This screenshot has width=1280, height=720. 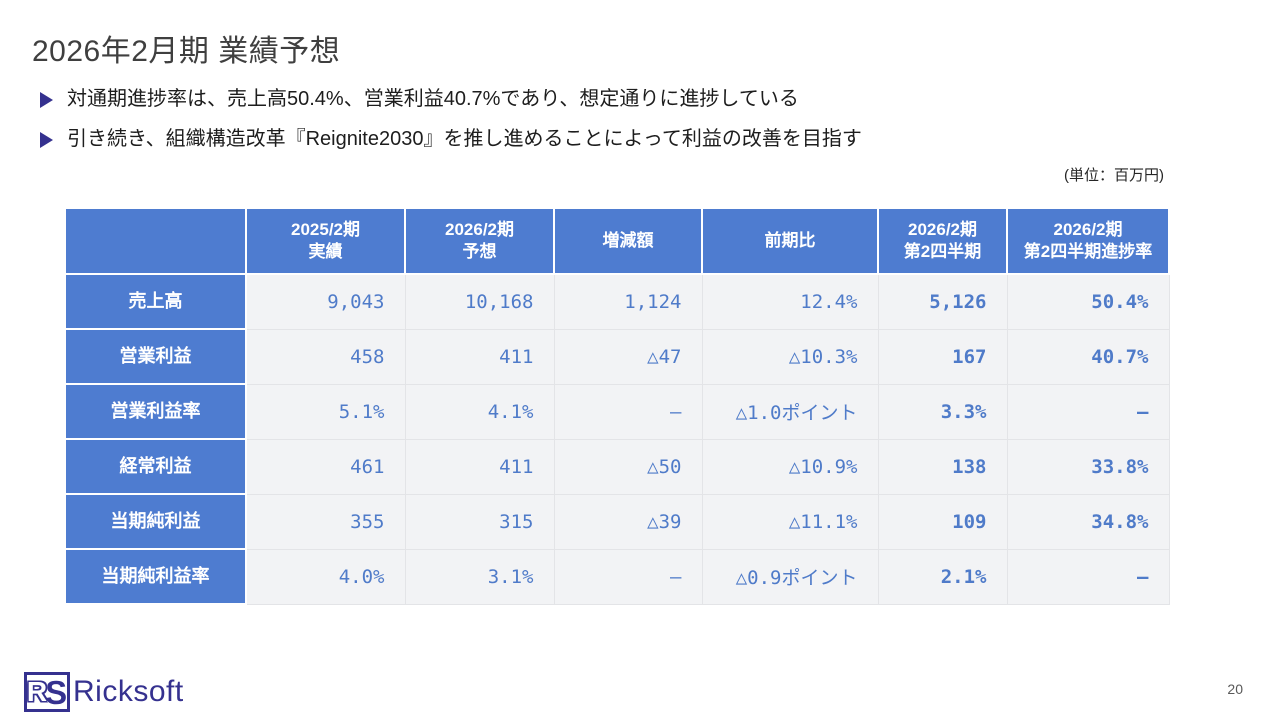 I want to click on unit-note: (単位：百万円), so click(x=1114, y=175).